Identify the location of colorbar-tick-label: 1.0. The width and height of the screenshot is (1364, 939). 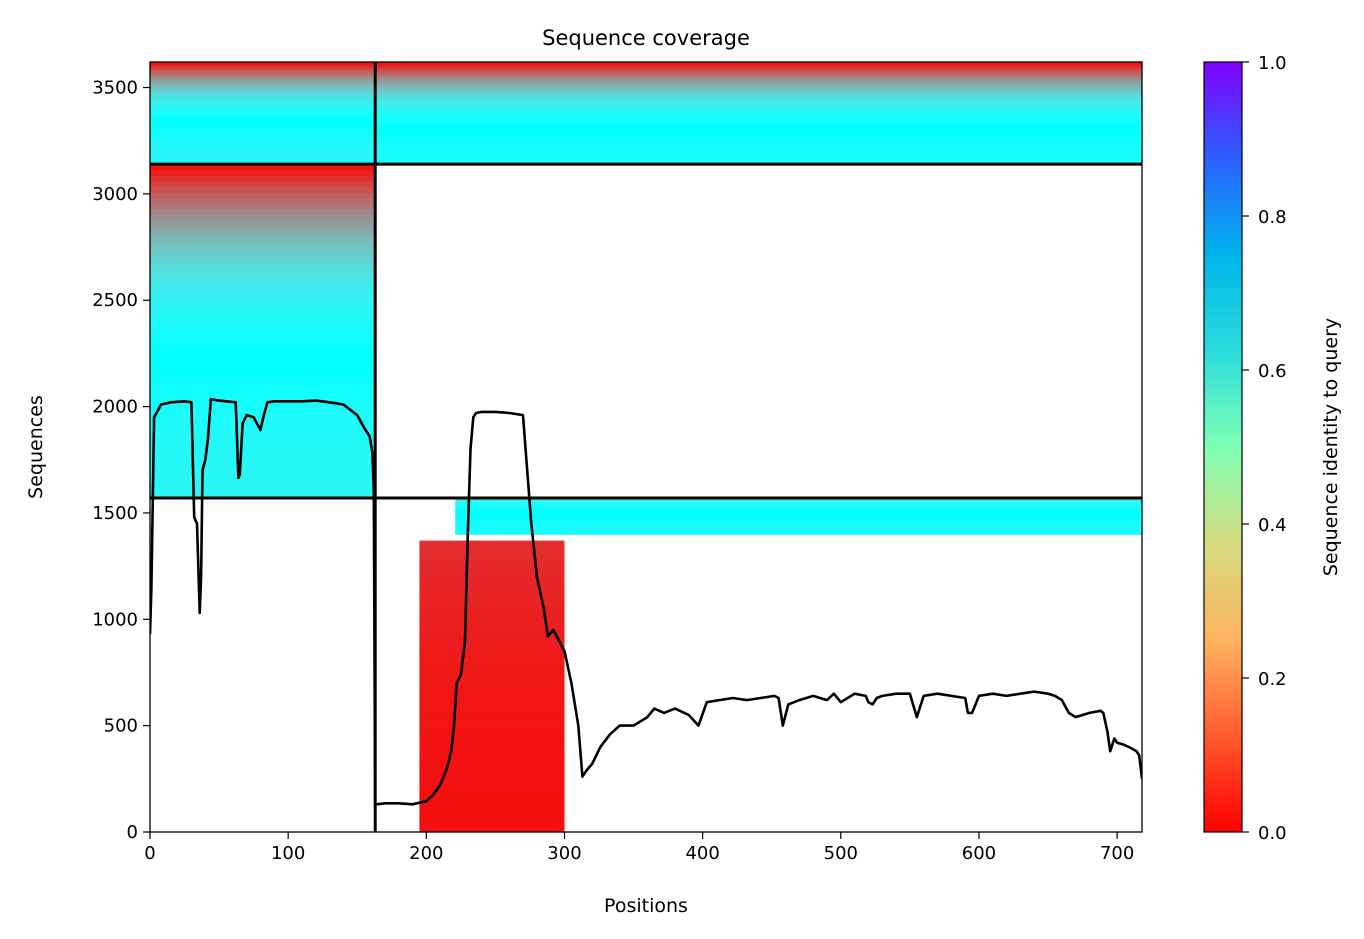
(1272, 63).